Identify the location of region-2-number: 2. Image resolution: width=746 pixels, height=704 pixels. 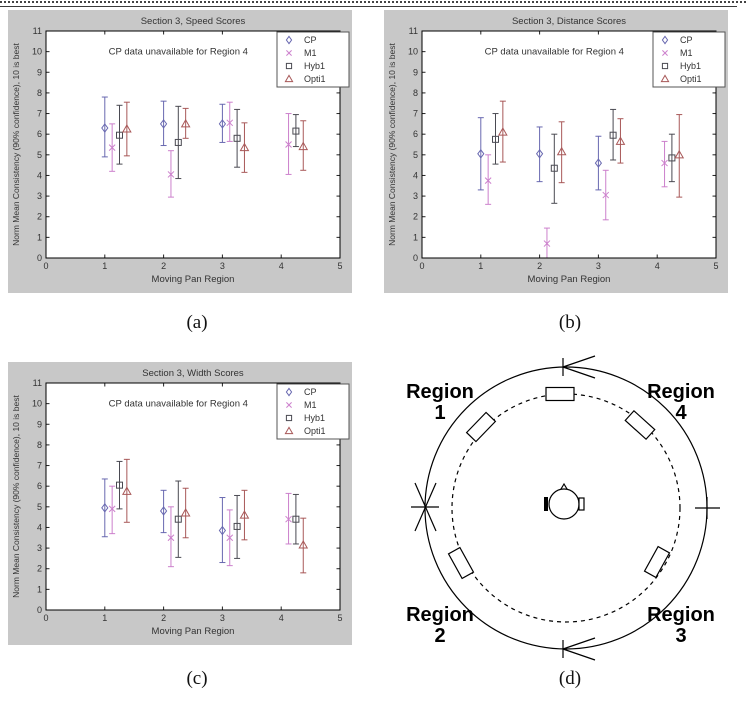
(439, 636).